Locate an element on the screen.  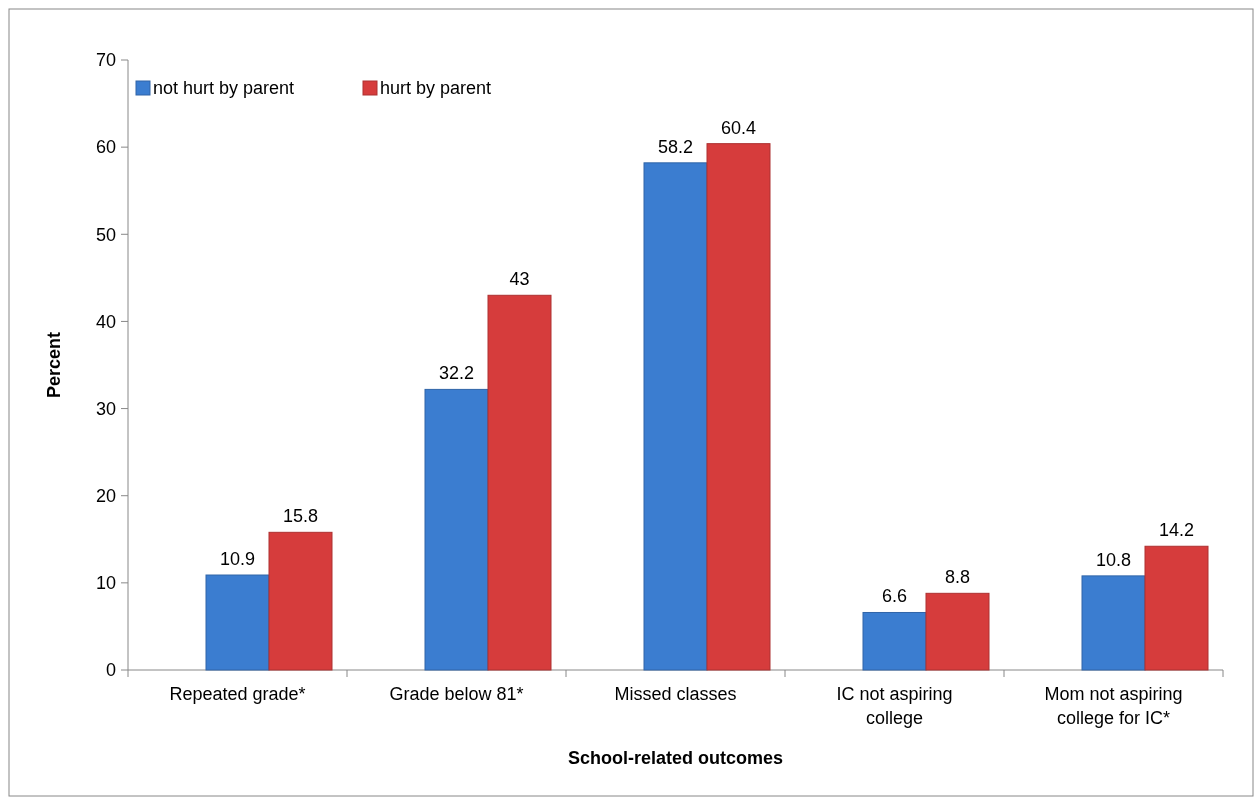
y-axis-title: Percent is located at coordinates (54, 365).